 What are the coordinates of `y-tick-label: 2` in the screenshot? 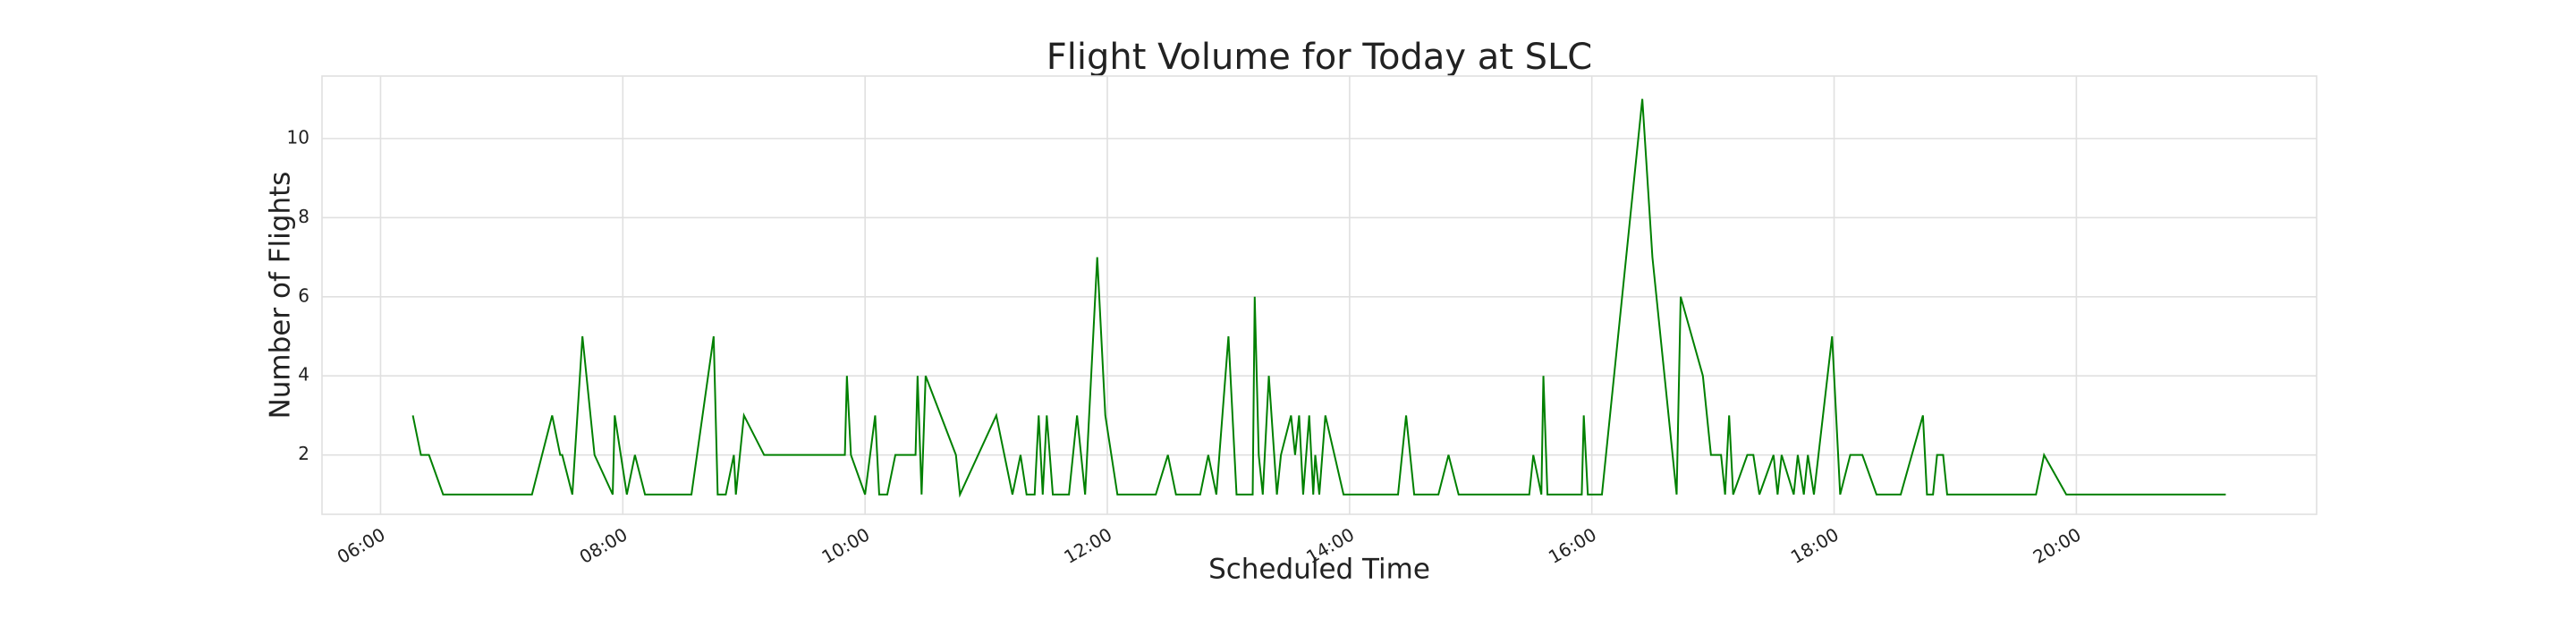 It's located at (303, 453).